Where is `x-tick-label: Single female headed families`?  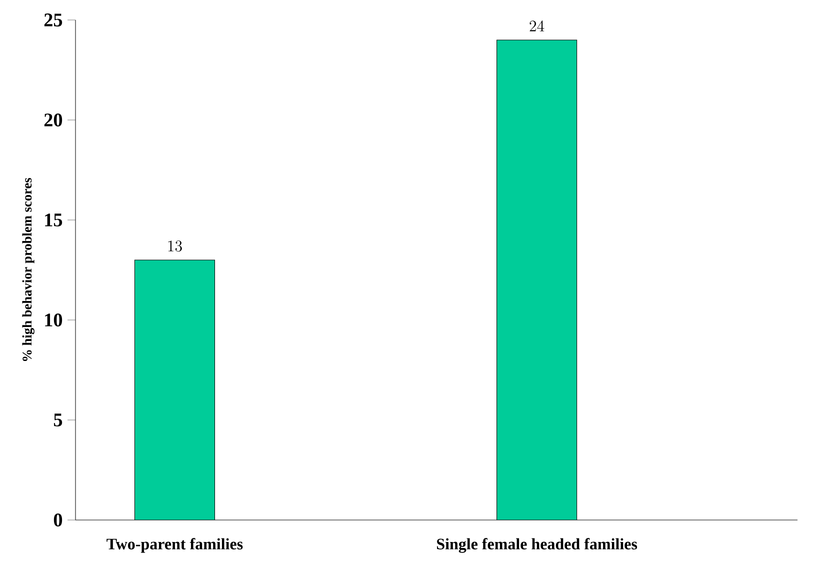
x-tick-label: Single female headed families is located at coordinates (537, 545).